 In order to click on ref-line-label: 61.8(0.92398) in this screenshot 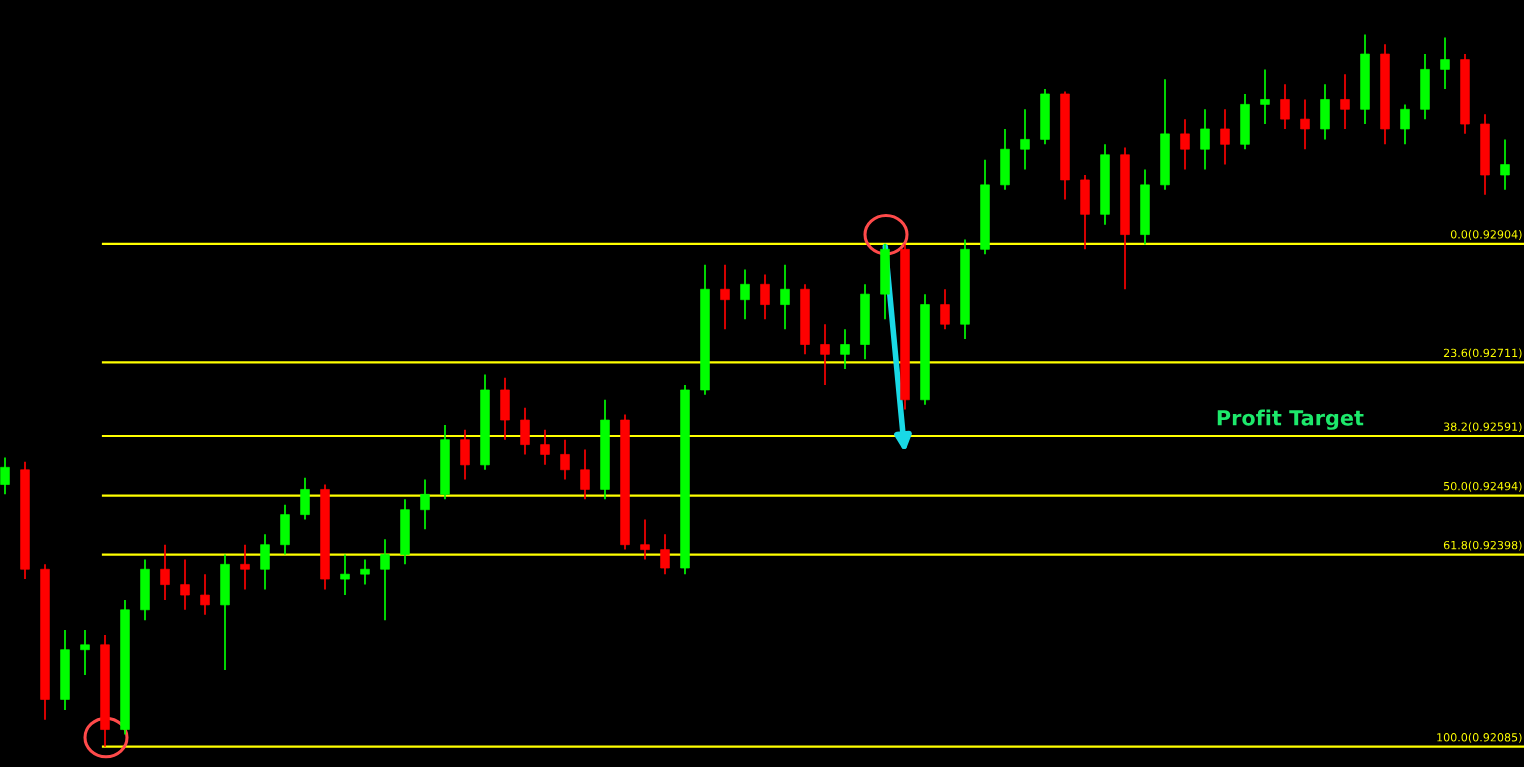, I will do `click(1482, 545)`.